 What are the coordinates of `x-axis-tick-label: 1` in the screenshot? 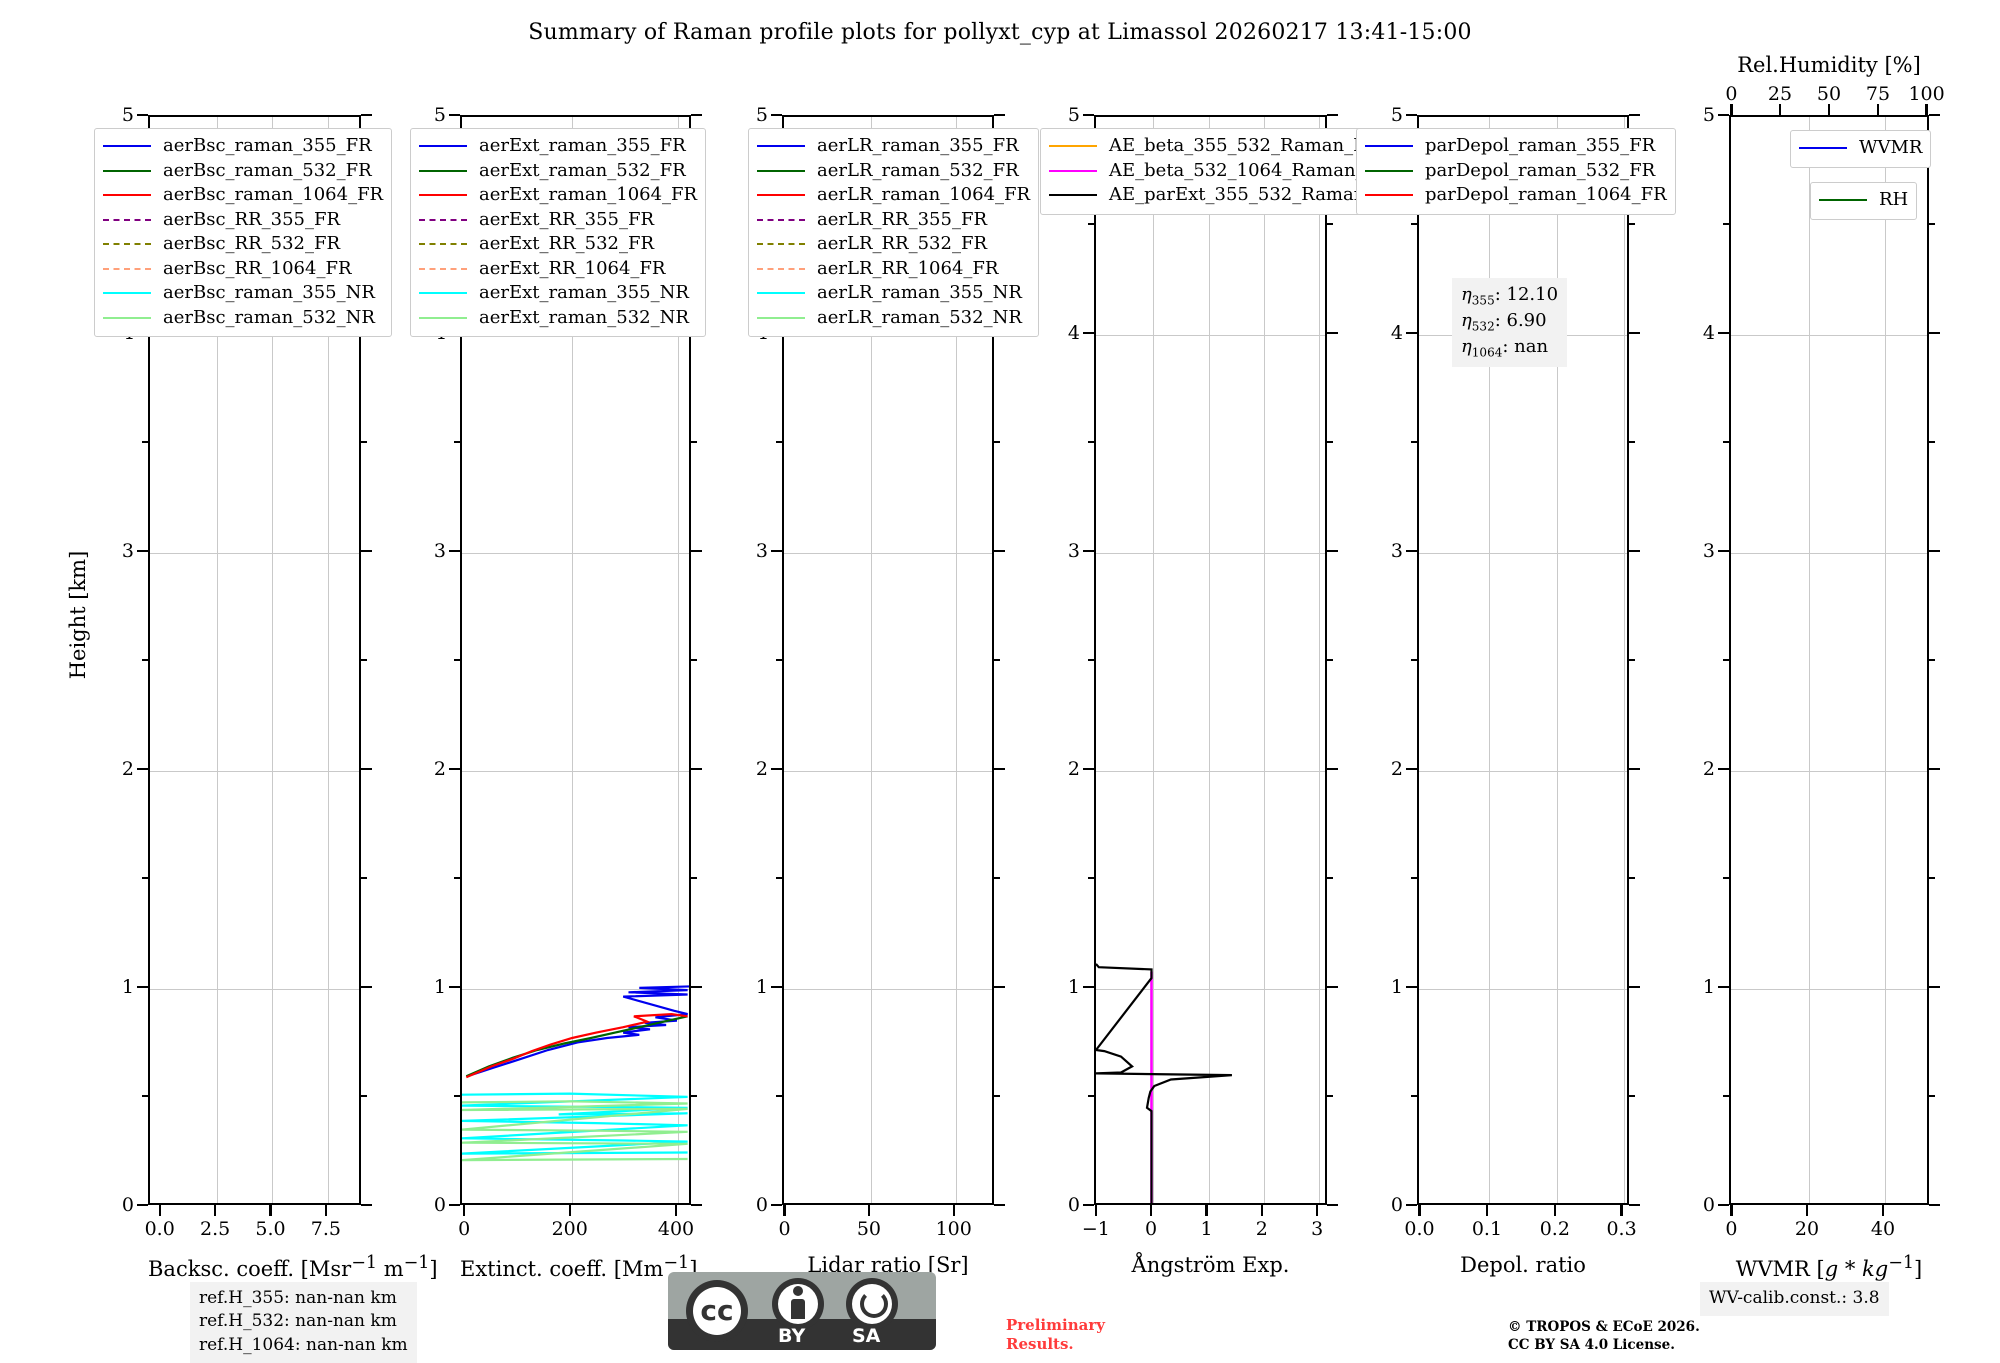 It's located at (1206, 1229).